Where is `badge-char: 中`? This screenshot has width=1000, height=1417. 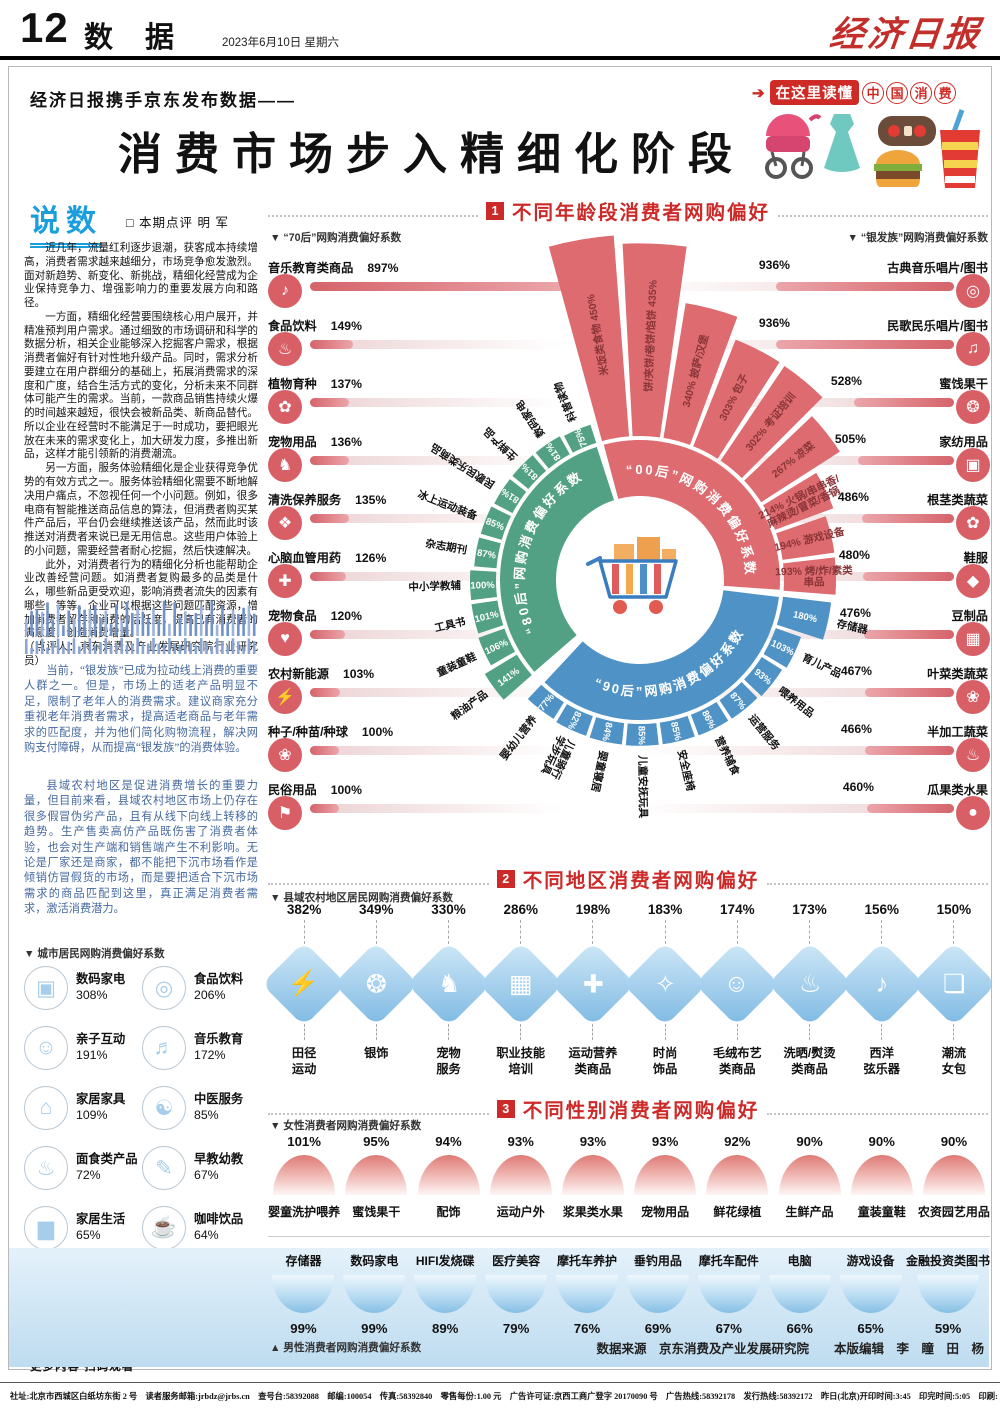
badge-char: 中 is located at coordinates (873, 92).